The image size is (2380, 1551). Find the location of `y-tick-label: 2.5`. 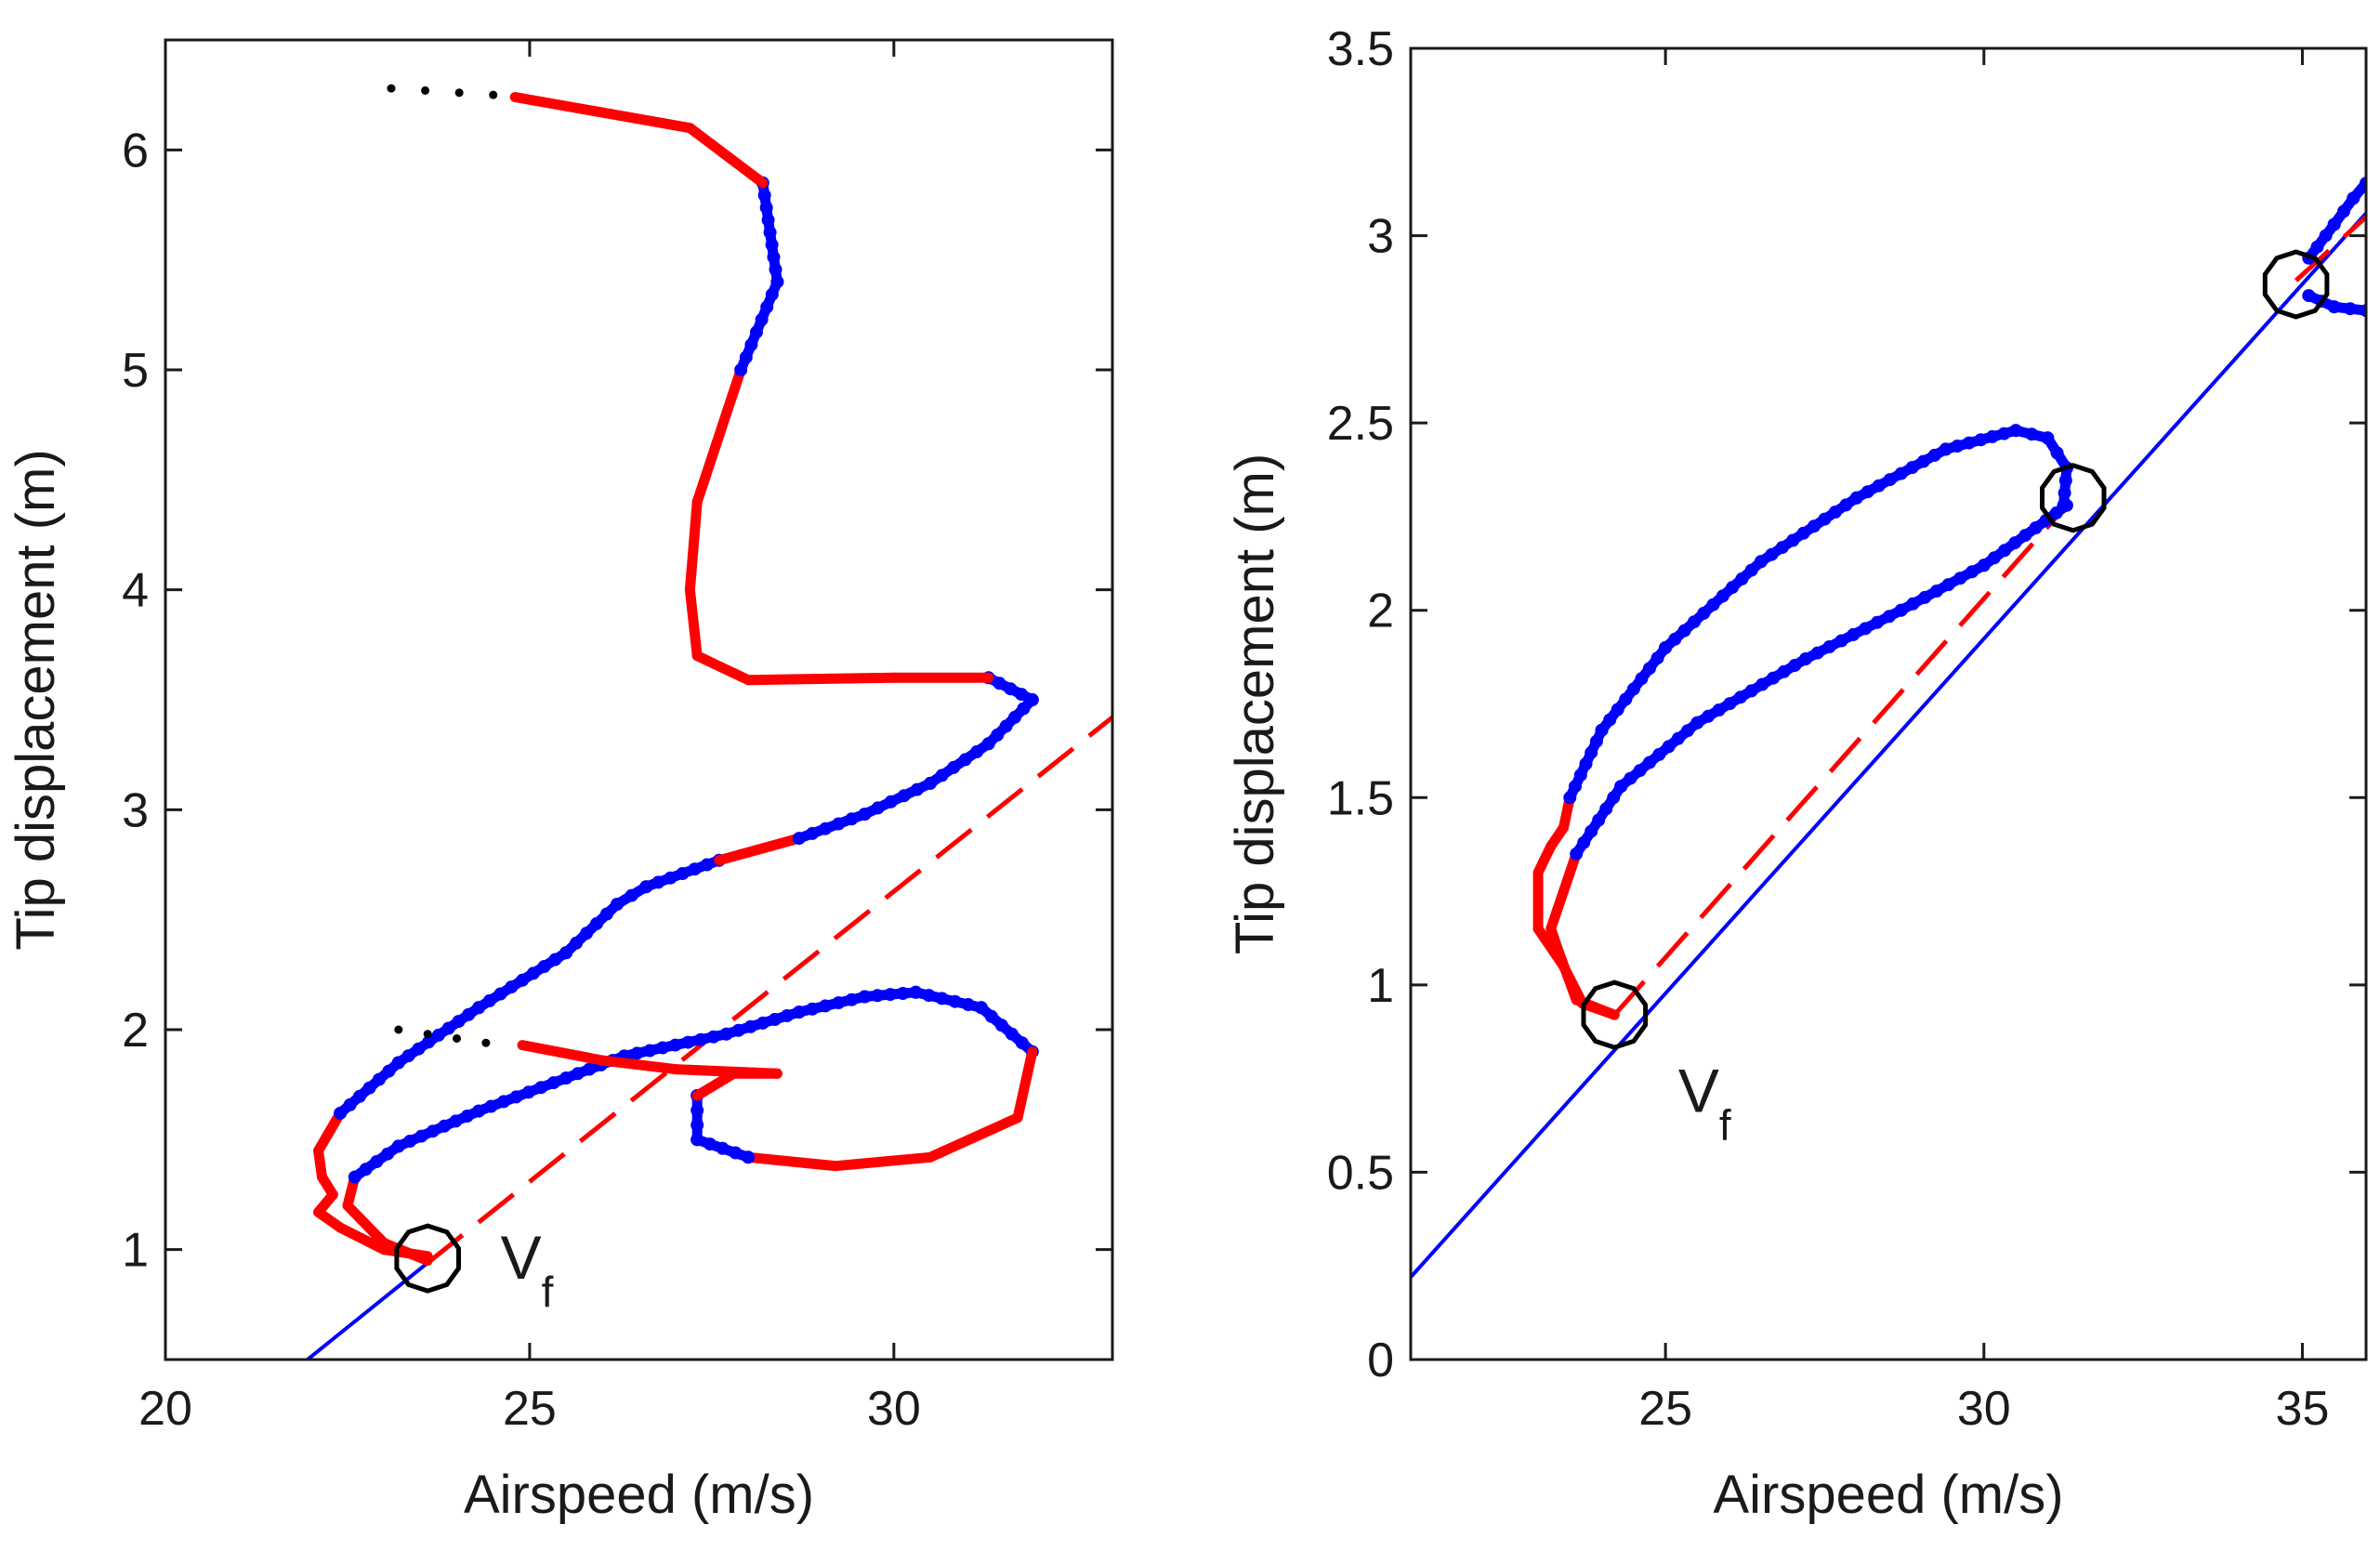

y-tick-label: 2.5 is located at coordinates (1360, 424).